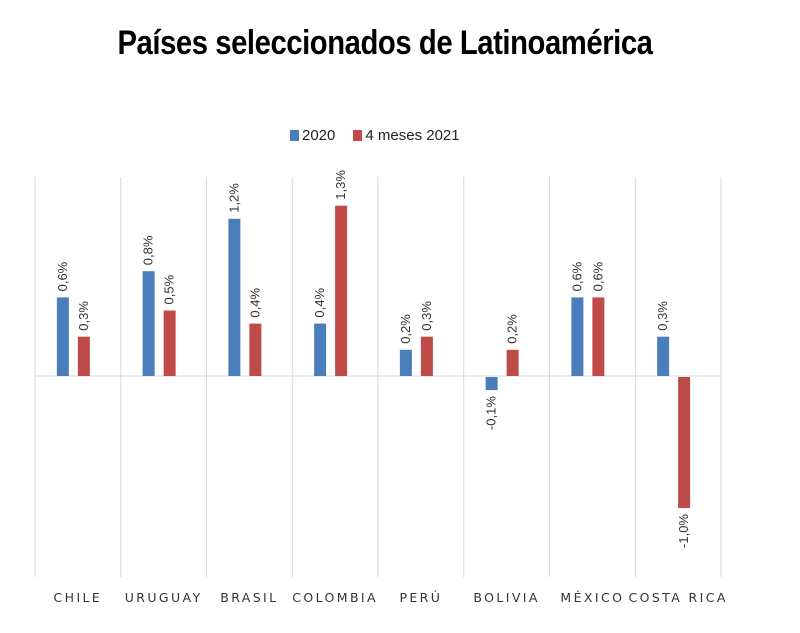 The height and width of the screenshot is (633, 800). What do you see at coordinates (78, 597) in the screenshot?
I see `category-label: CHILE` at bounding box center [78, 597].